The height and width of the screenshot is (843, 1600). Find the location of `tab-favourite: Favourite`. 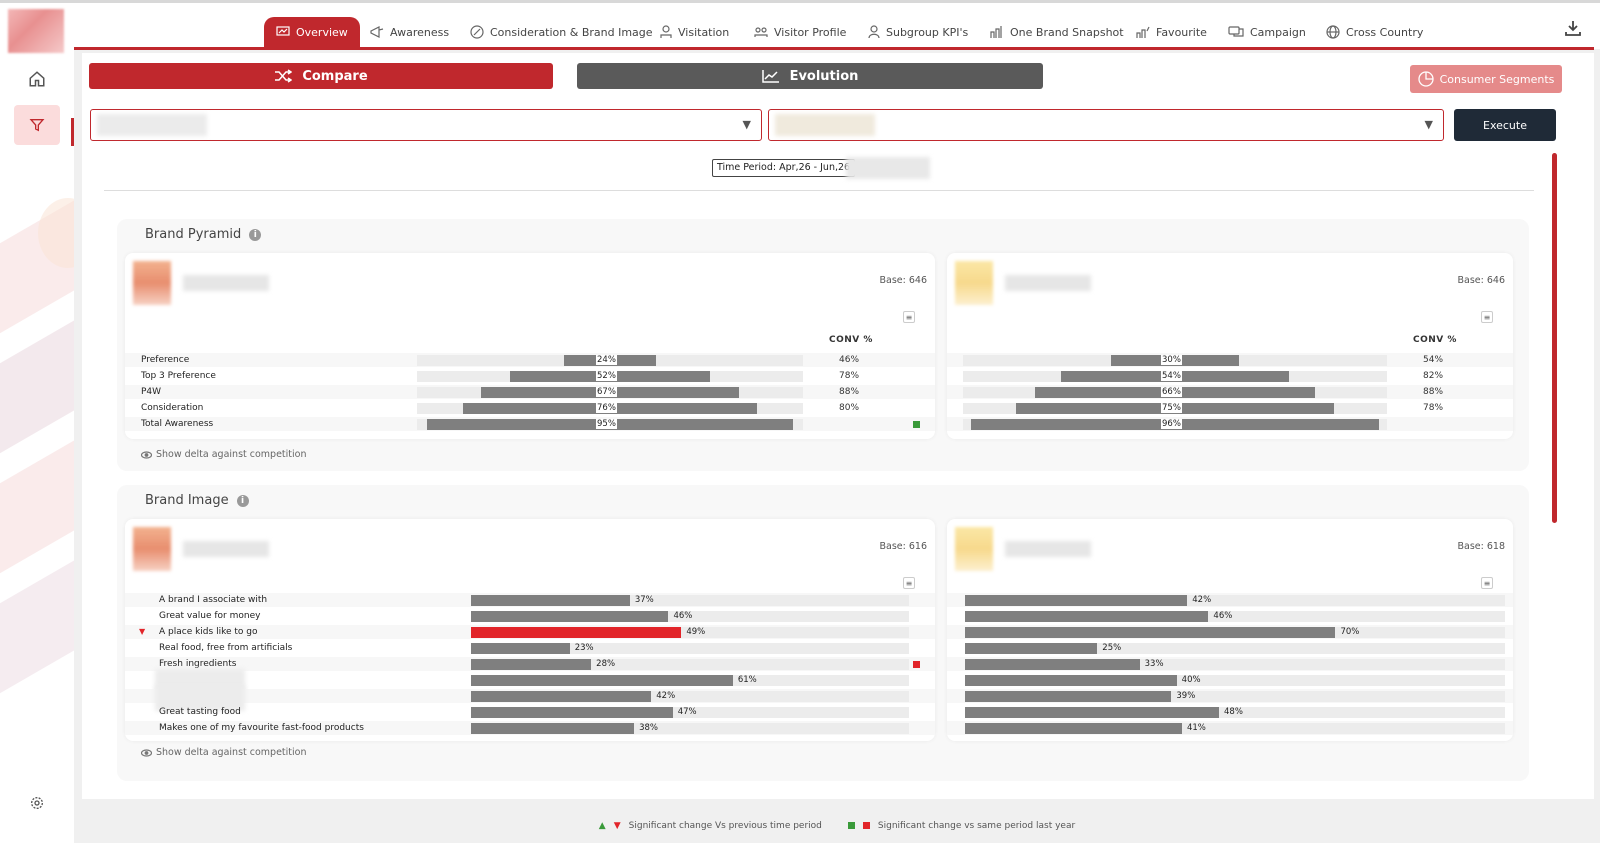

tab-favourite: Favourite is located at coordinates (1171, 32).